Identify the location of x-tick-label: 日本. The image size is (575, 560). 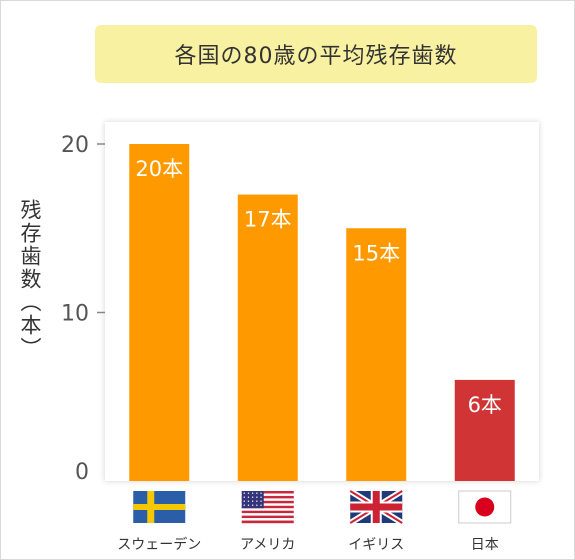
(485, 545).